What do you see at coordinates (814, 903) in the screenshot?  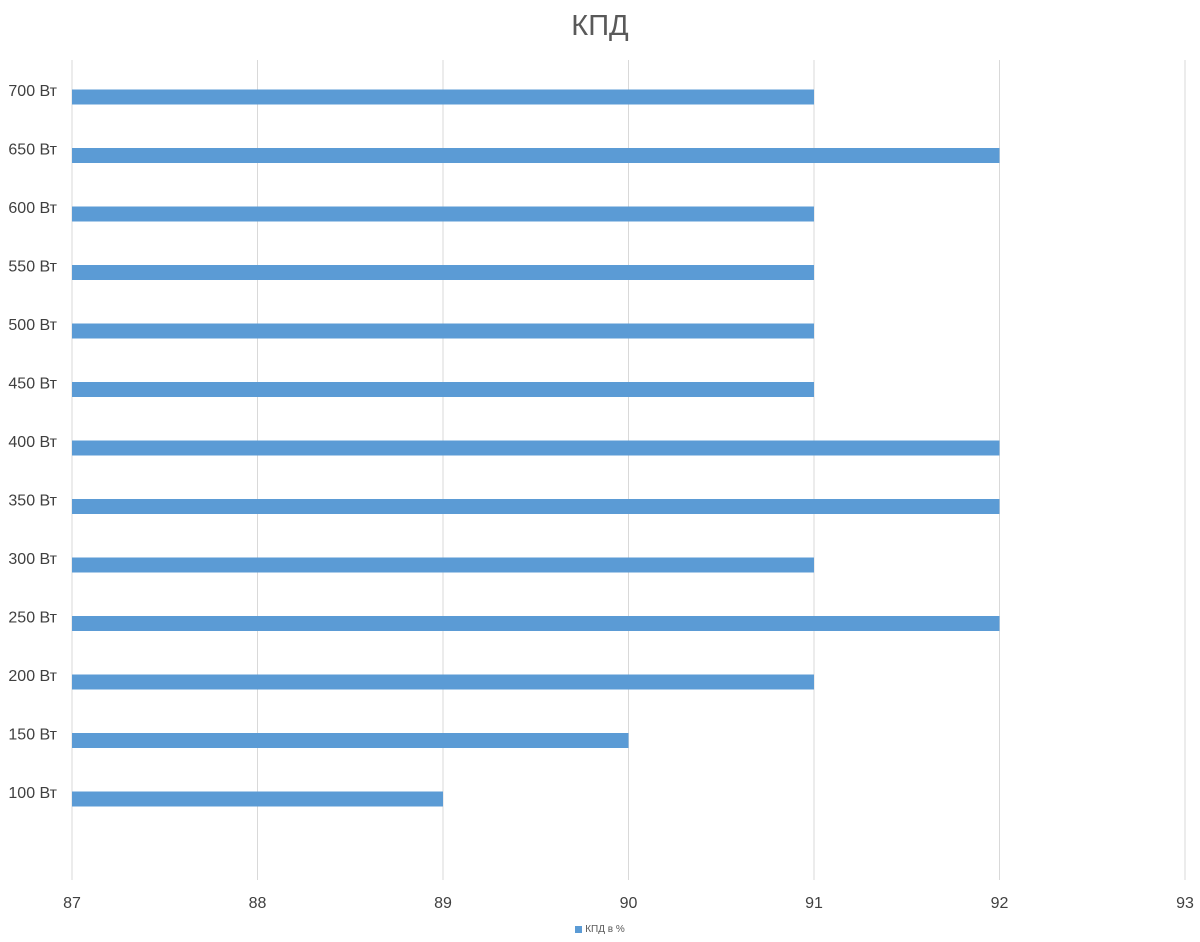 I see `x-tick-label: 91` at bounding box center [814, 903].